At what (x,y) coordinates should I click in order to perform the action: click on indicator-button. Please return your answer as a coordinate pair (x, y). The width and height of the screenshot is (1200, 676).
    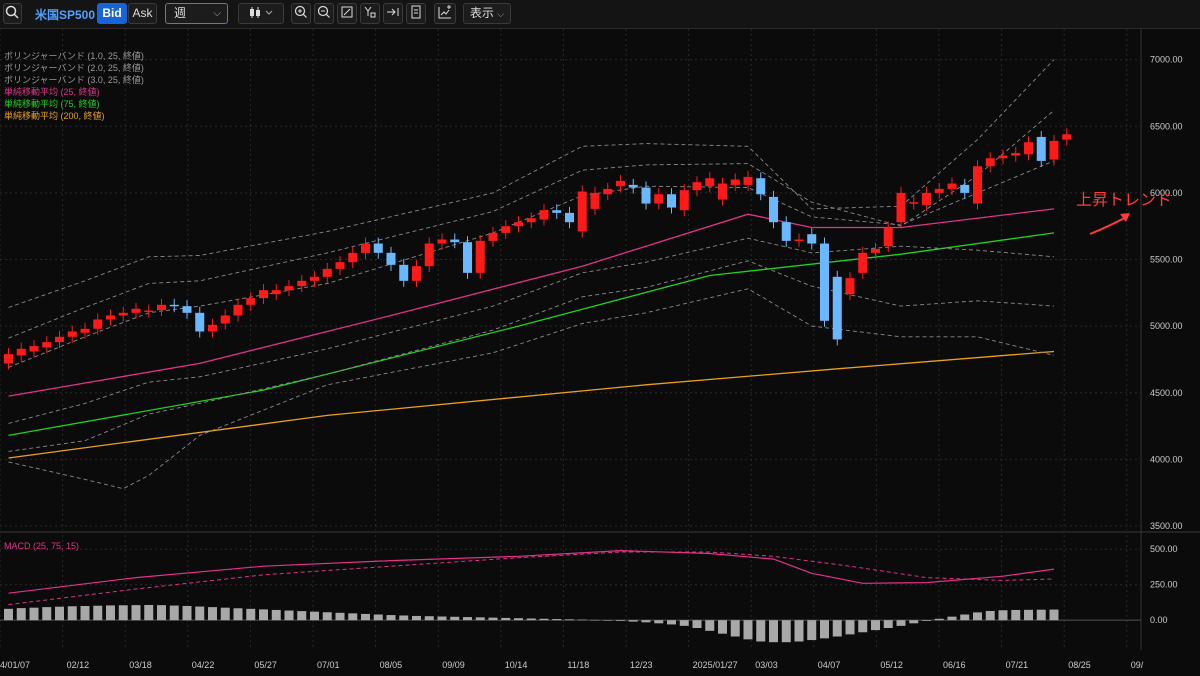
    Looking at the image, I should click on (445, 13).